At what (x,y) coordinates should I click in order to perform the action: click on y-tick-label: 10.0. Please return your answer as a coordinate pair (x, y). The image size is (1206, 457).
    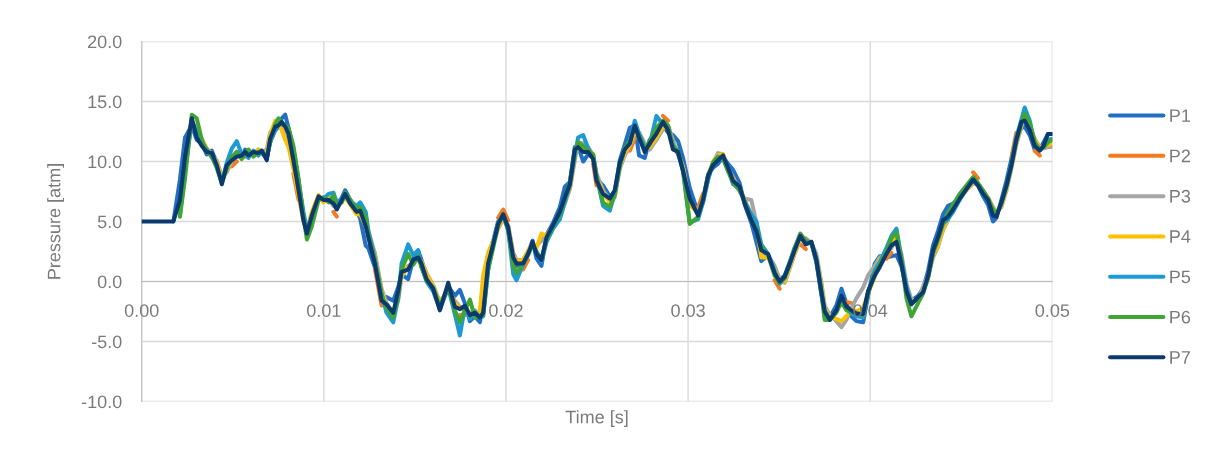
    Looking at the image, I should click on (105, 162).